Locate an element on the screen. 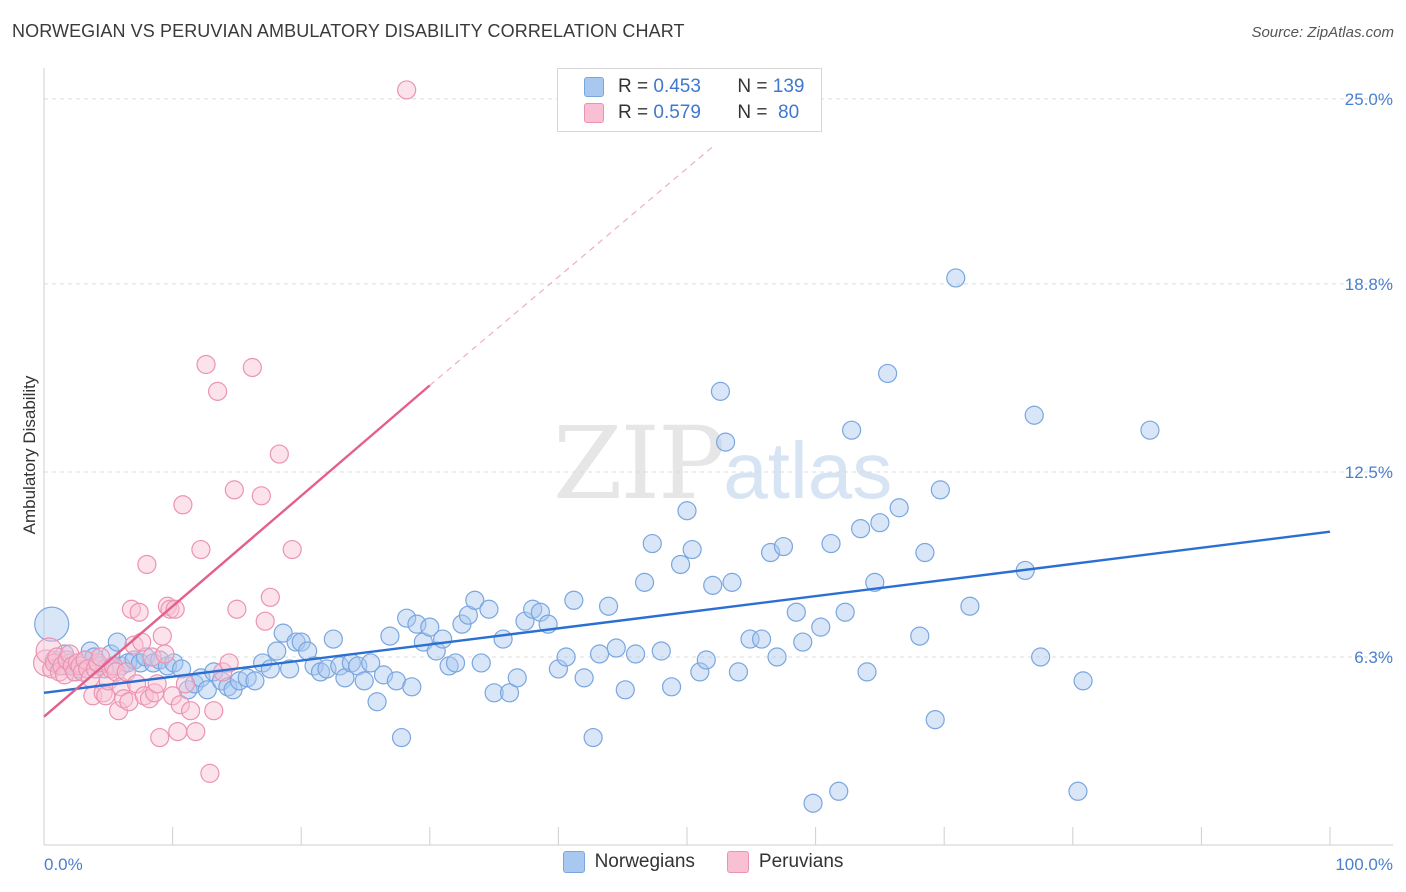  legend-r-value: 0.579 is located at coordinates (677, 112).